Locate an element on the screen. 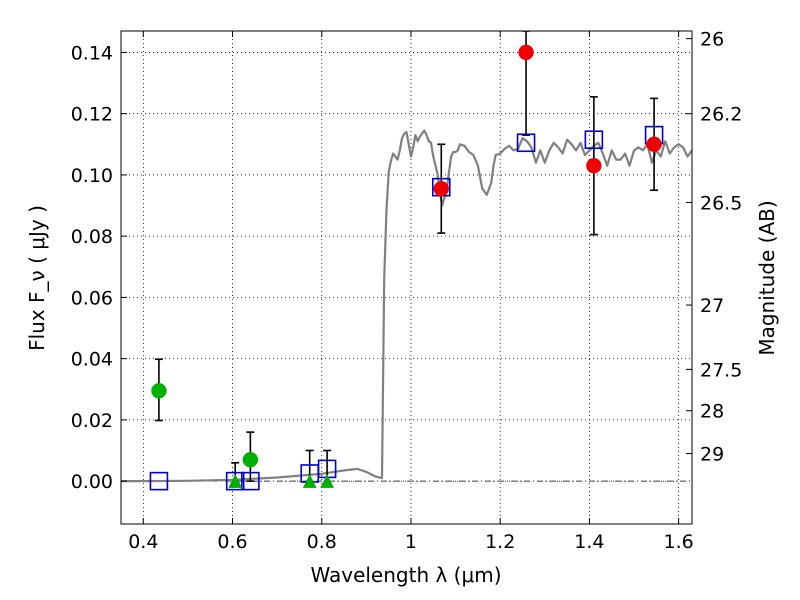 This screenshot has height=600, width=800. x-tick-label: 1.6 is located at coordinates (679, 542).